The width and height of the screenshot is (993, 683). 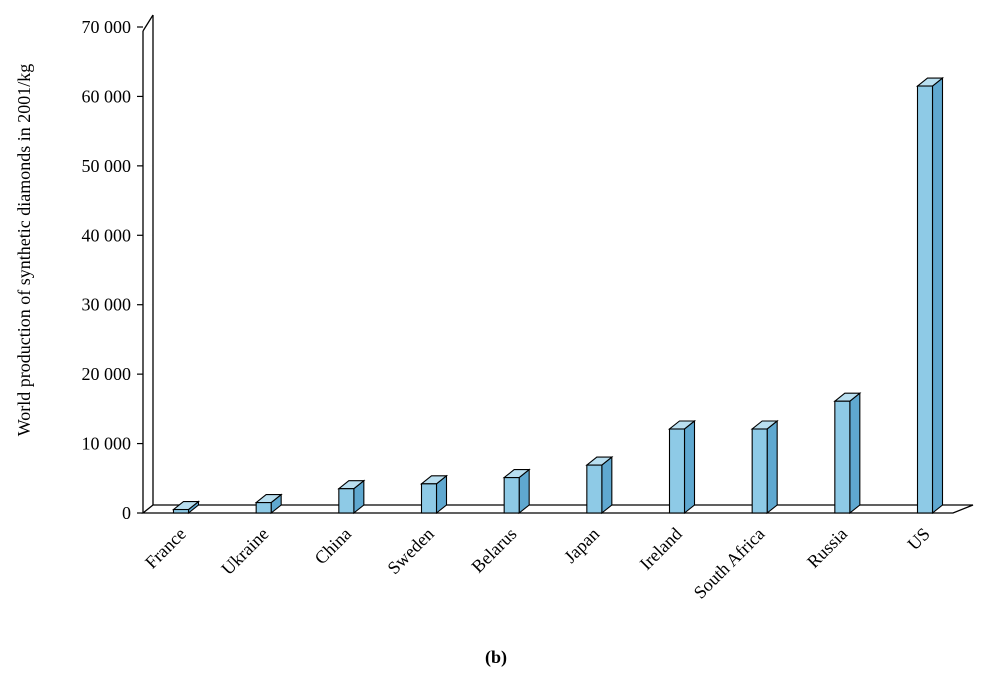 What do you see at coordinates (107, 27) in the screenshot?
I see `y-tick-label: 70 000` at bounding box center [107, 27].